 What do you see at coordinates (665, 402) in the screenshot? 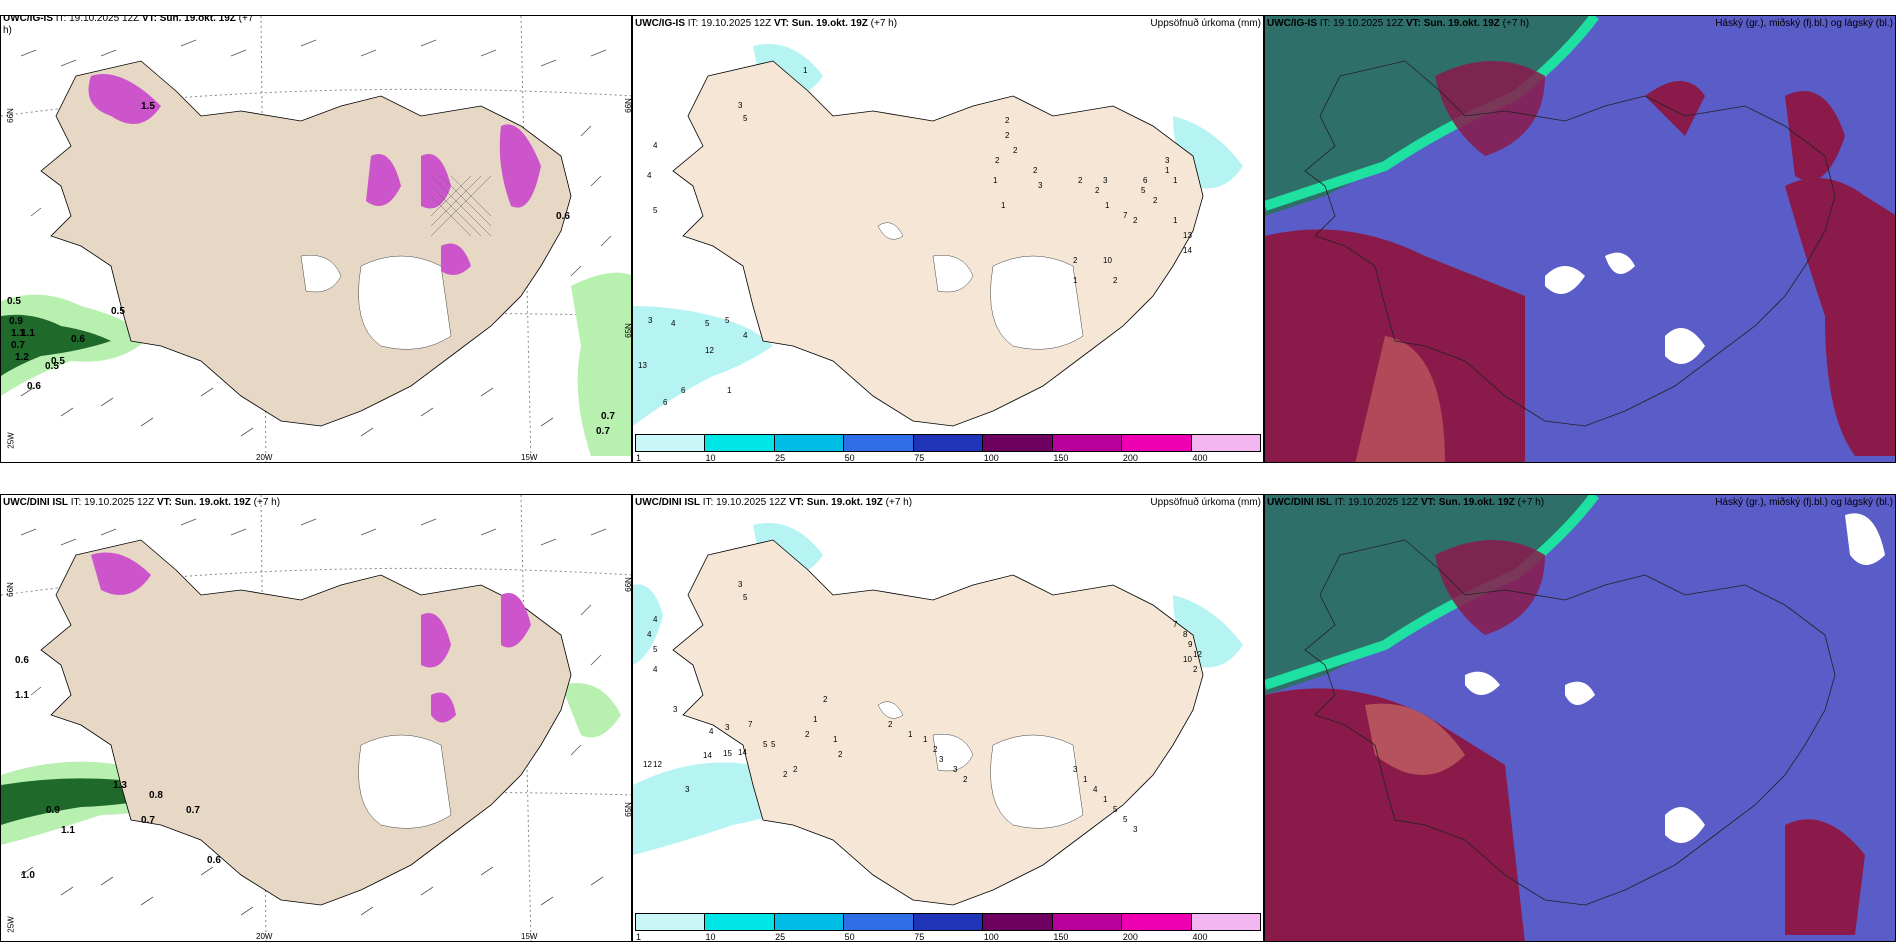
I see `value-label: 6` at bounding box center [665, 402].